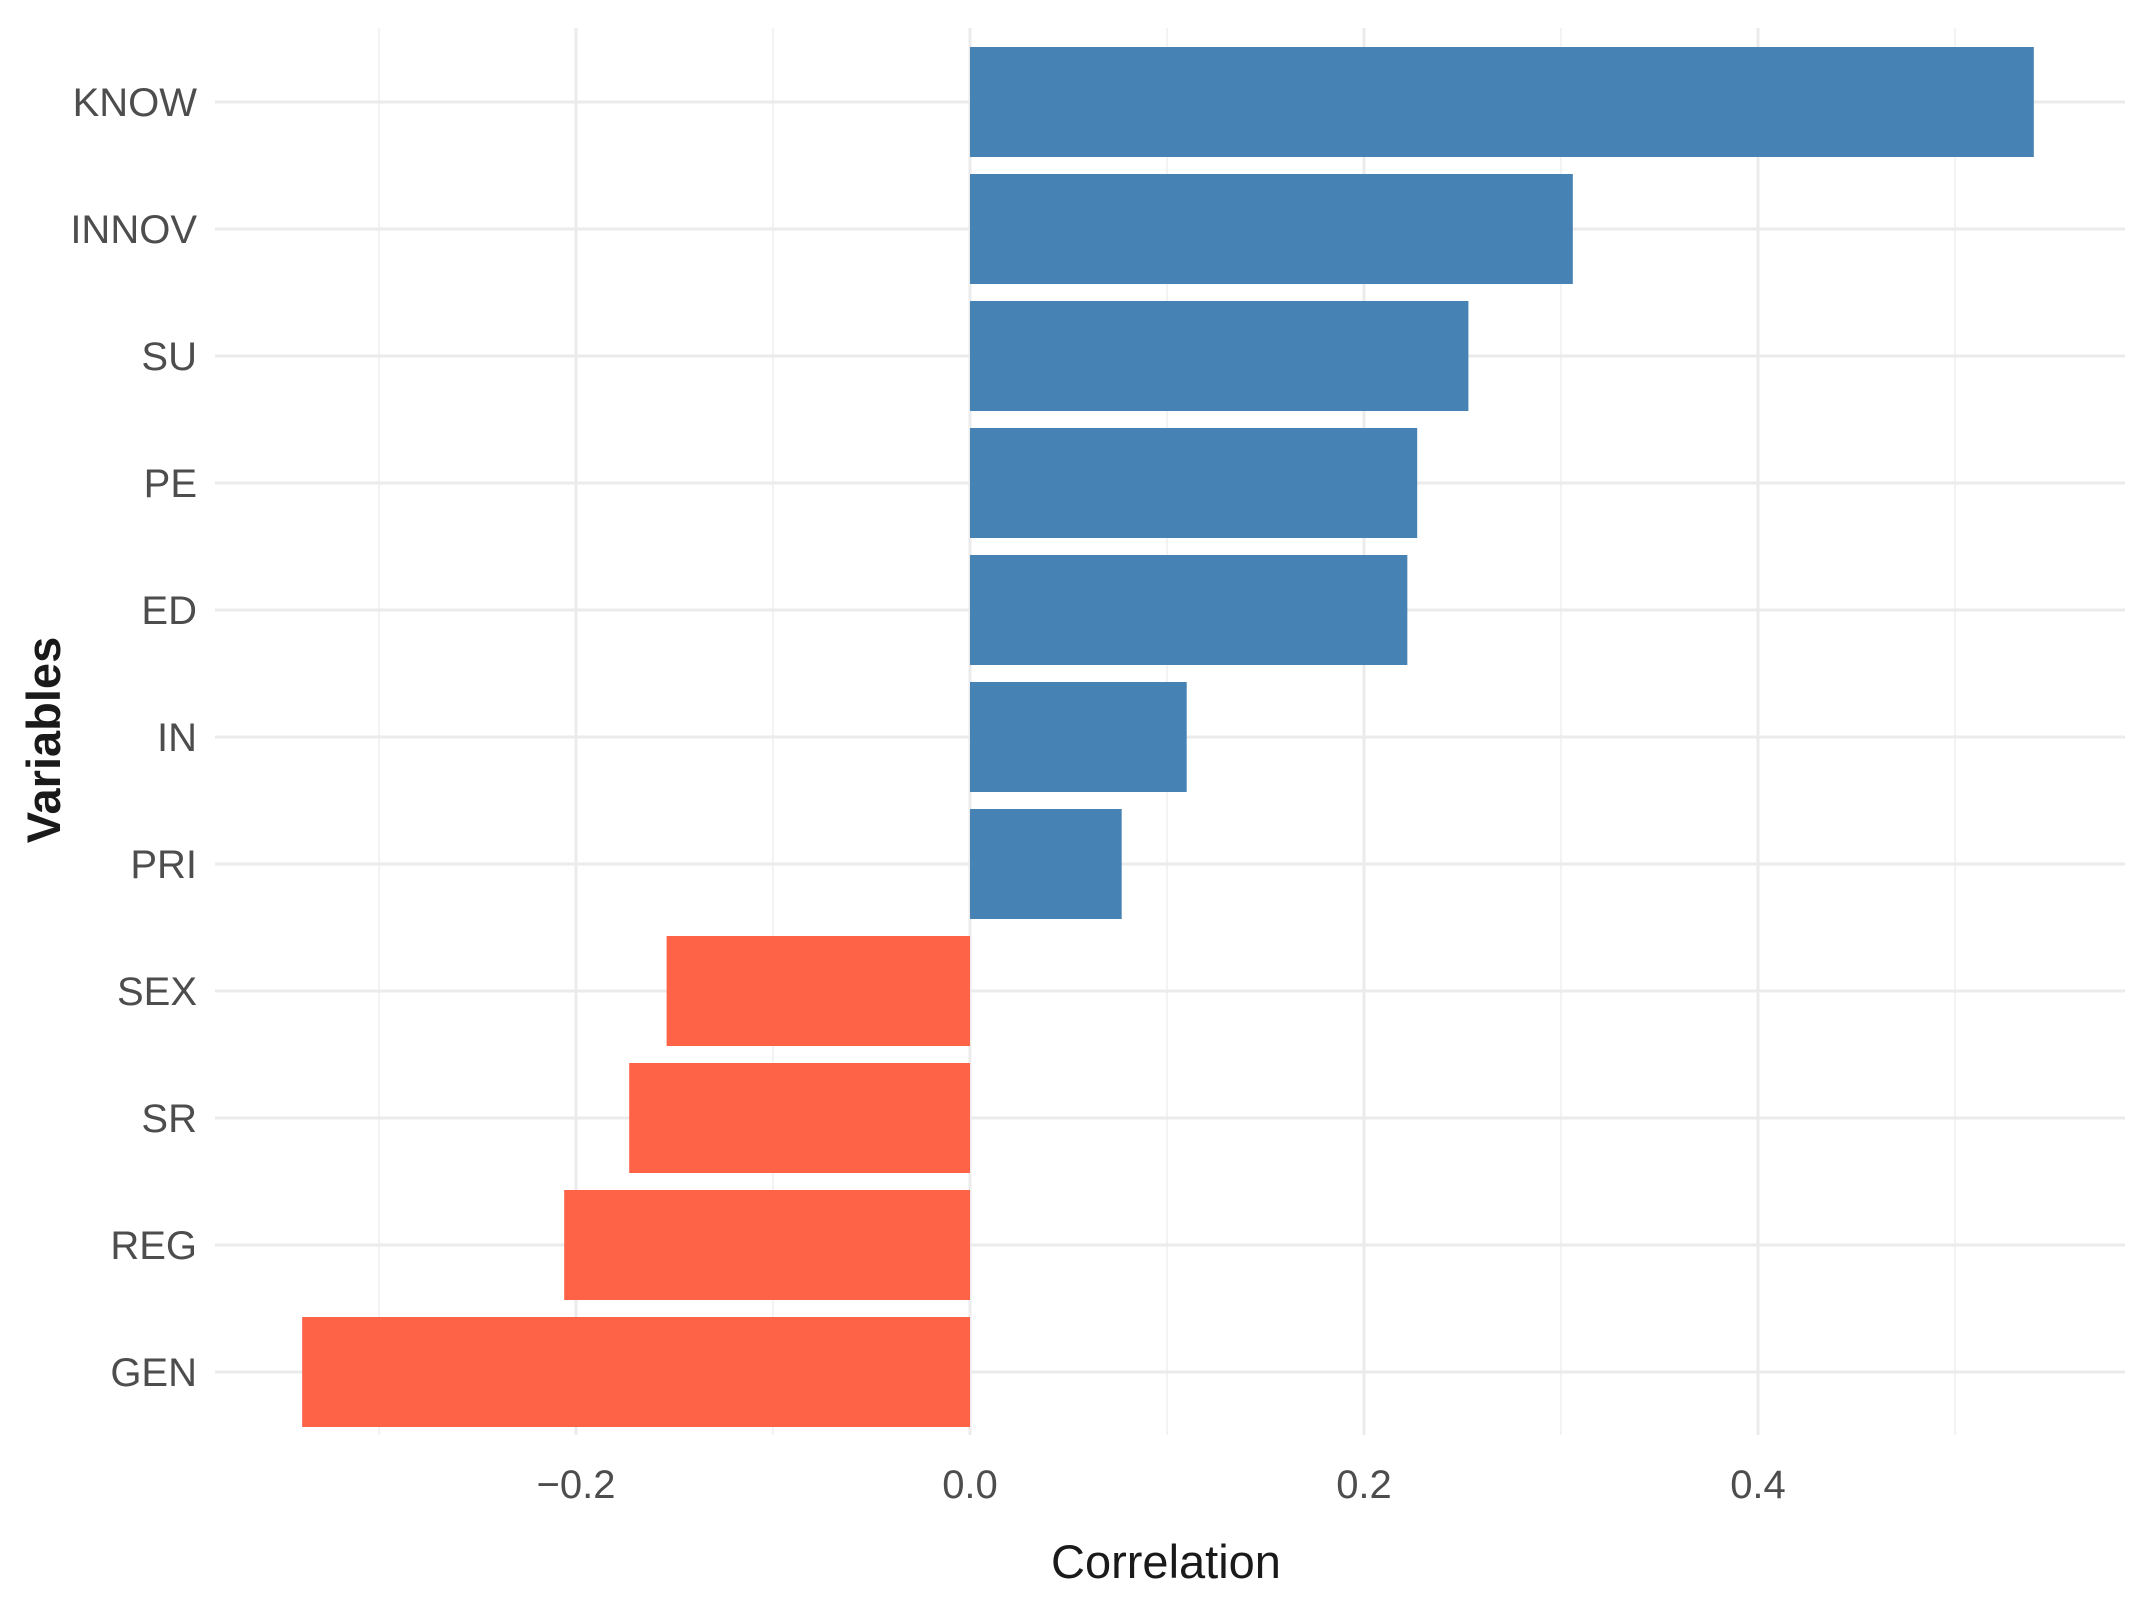  What do you see at coordinates (767, 1245) in the screenshot?
I see `bar-reg` at bounding box center [767, 1245].